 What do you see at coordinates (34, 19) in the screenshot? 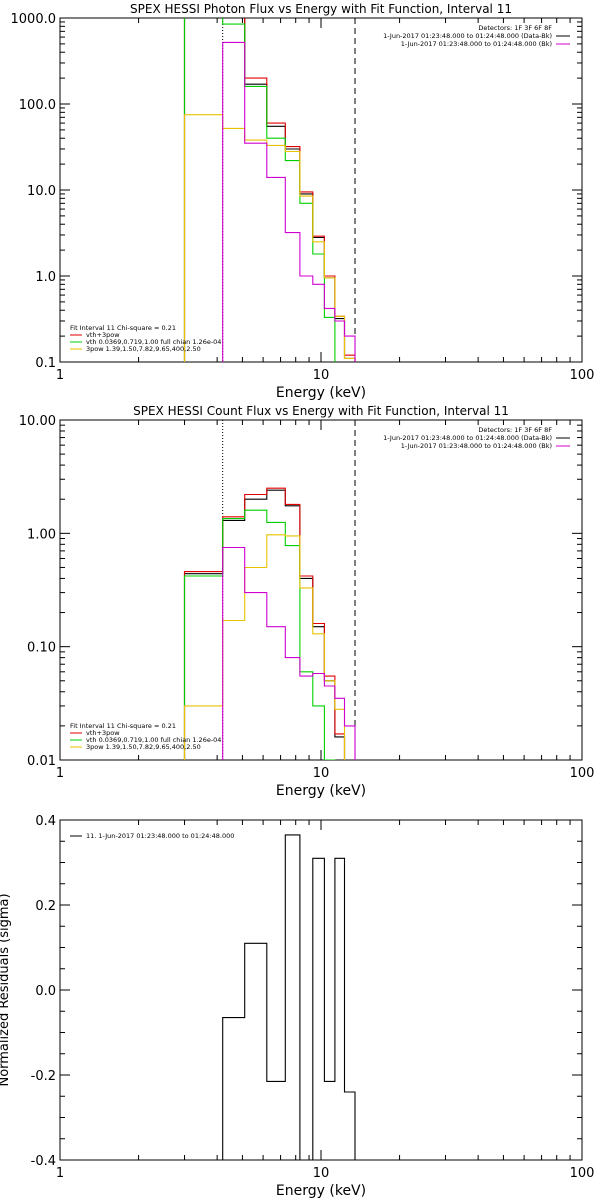
I see `y-tick-label: 1000.0` at bounding box center [34, 19].